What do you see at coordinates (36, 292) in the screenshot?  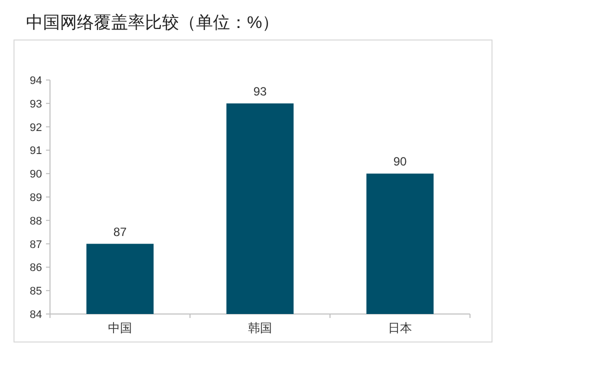 I see `y-tick-label: 85` at bounding box center [36, 292].